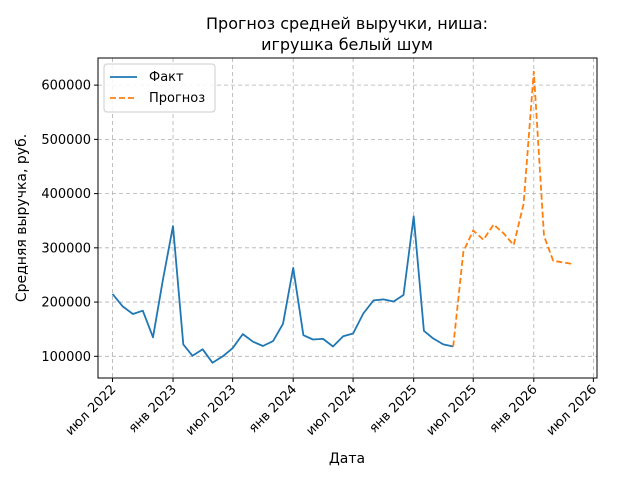 This screenshot has height=484, width=640. I want to click on y-tick-label: 300000, so click(66, 248).